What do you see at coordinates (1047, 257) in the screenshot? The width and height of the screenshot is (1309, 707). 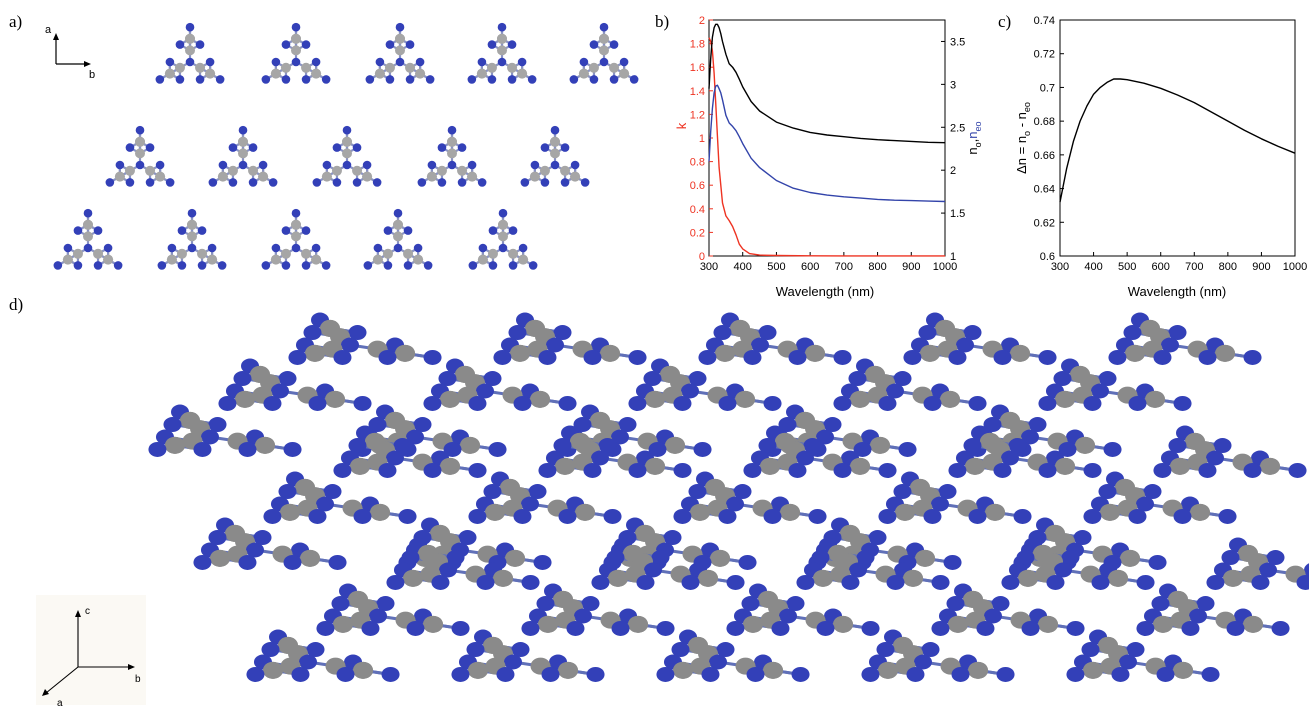 I see `y-tick-label: 0.6` at bounding box center [1047, 257].